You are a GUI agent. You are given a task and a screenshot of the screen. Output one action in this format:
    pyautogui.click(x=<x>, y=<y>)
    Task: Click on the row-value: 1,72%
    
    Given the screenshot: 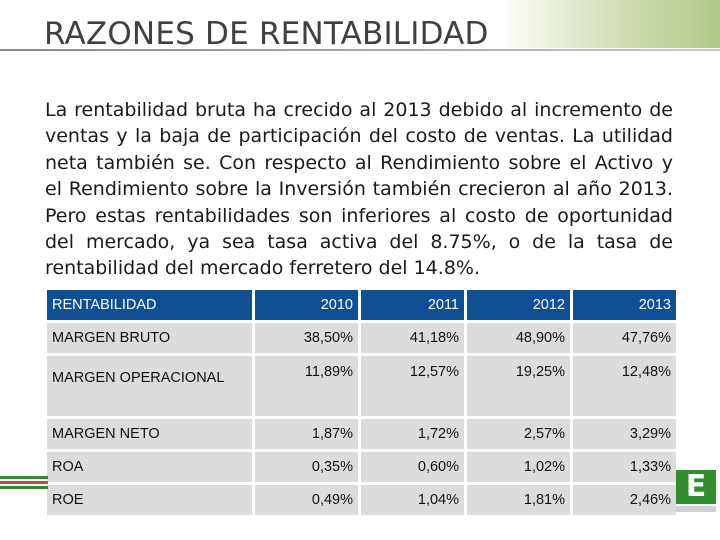 What is the action you would take?
    pyautogui.click(x=411, y=434)
    